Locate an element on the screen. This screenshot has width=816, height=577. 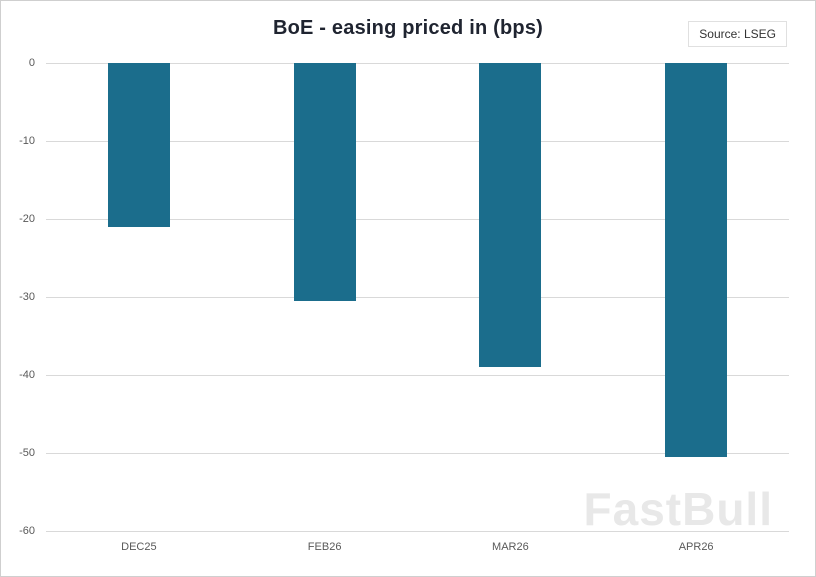
x-tick-label: APR26 is located at coordinates (696, 547).